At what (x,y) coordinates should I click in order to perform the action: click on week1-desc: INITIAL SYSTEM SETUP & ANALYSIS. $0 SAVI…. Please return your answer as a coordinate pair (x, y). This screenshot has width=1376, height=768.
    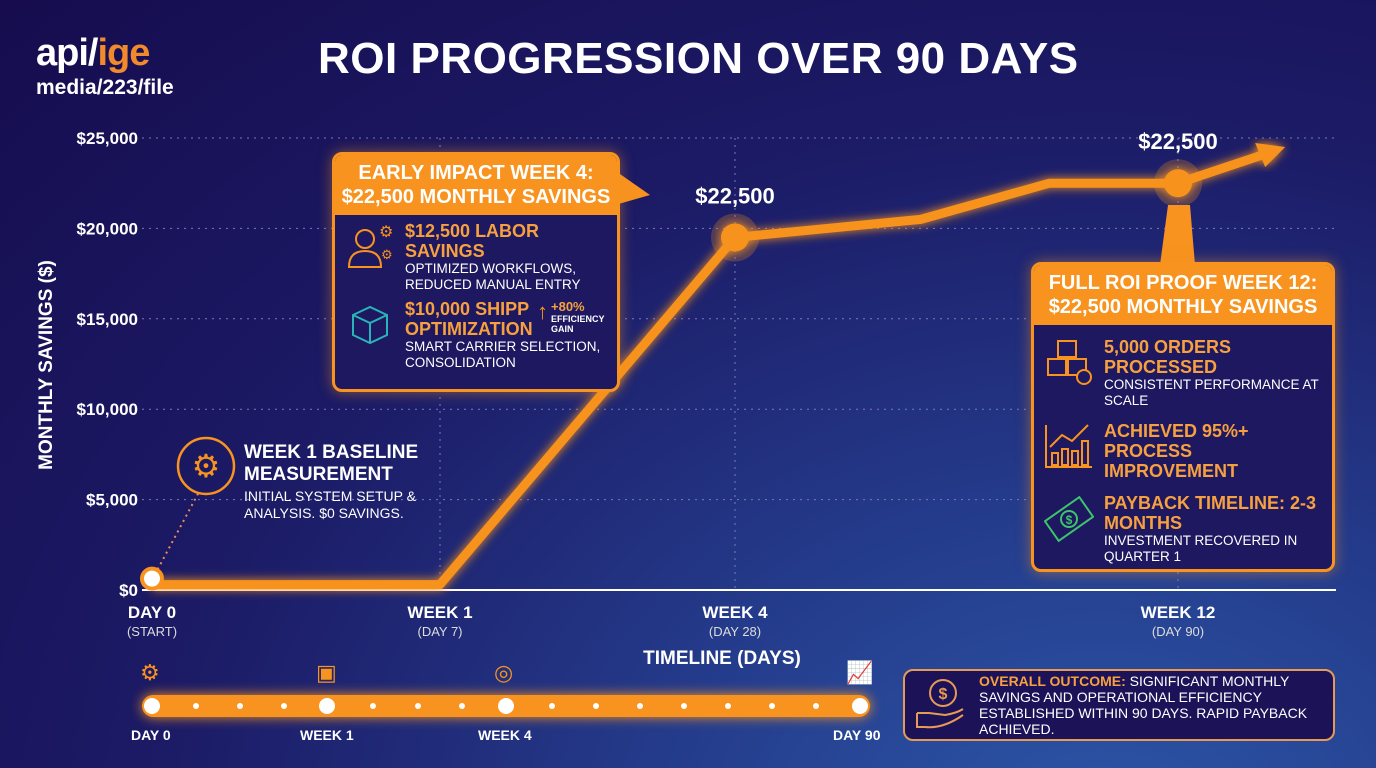
    Looking at the image, I should click on (330, 504).